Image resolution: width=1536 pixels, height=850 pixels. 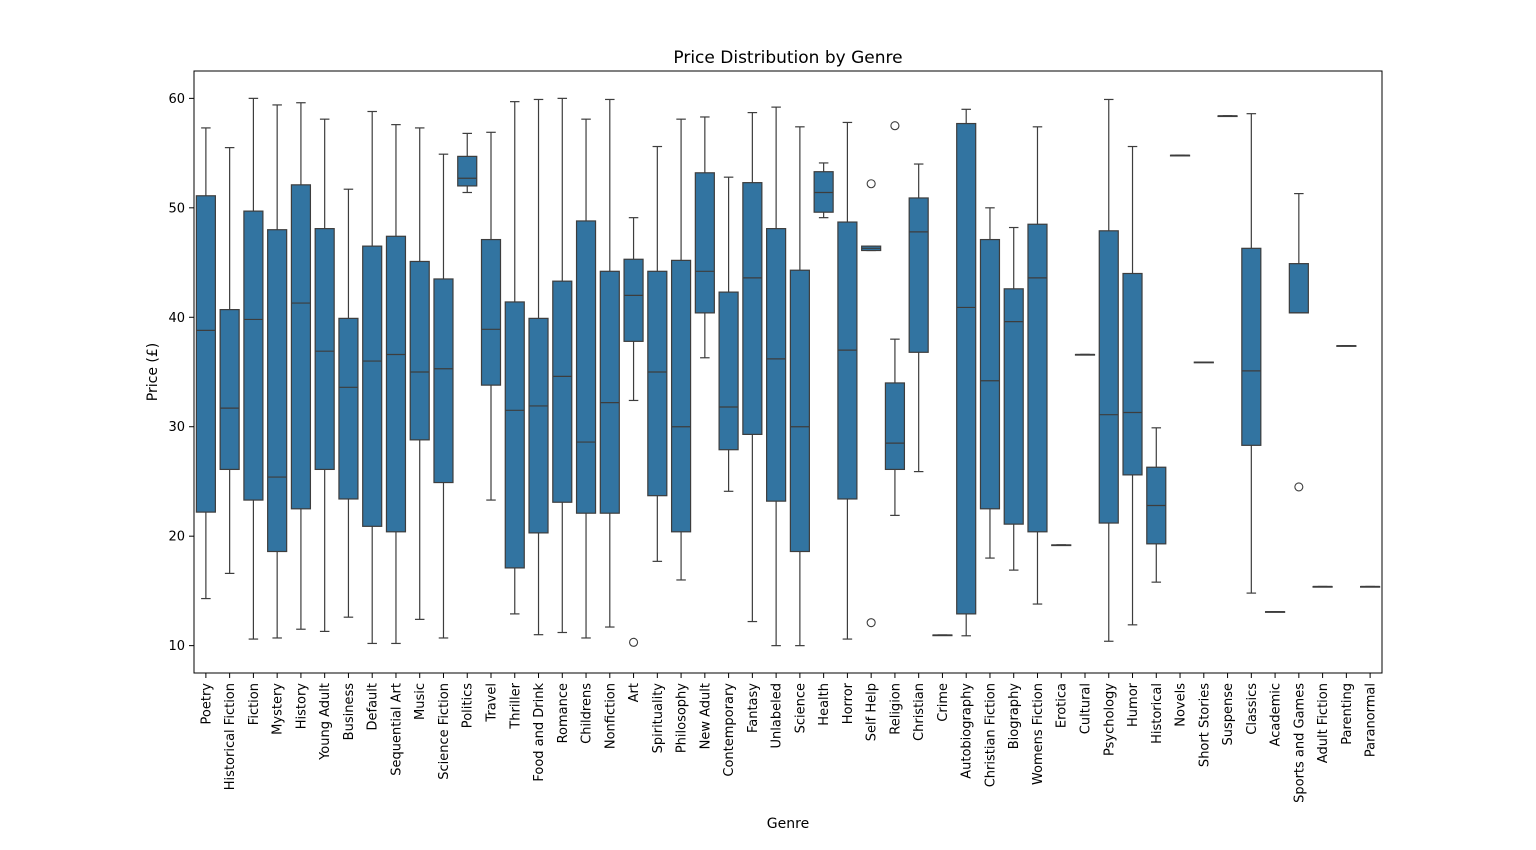 I want to click on x-tick-label: Cultural, so click(x=1086, y=708).